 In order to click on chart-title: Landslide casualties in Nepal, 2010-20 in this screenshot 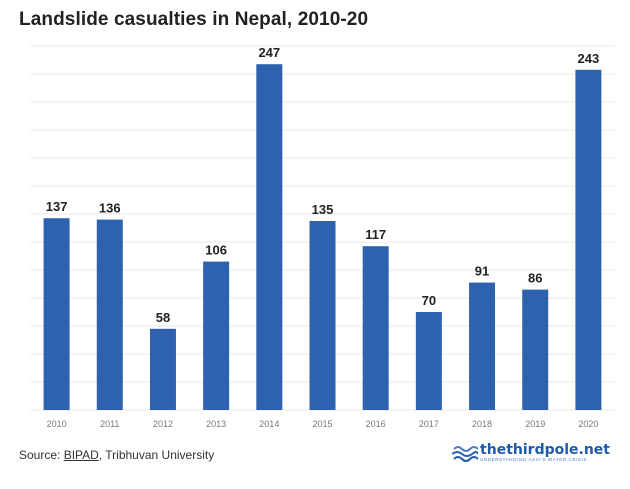, I will do `click(194, 19)`.